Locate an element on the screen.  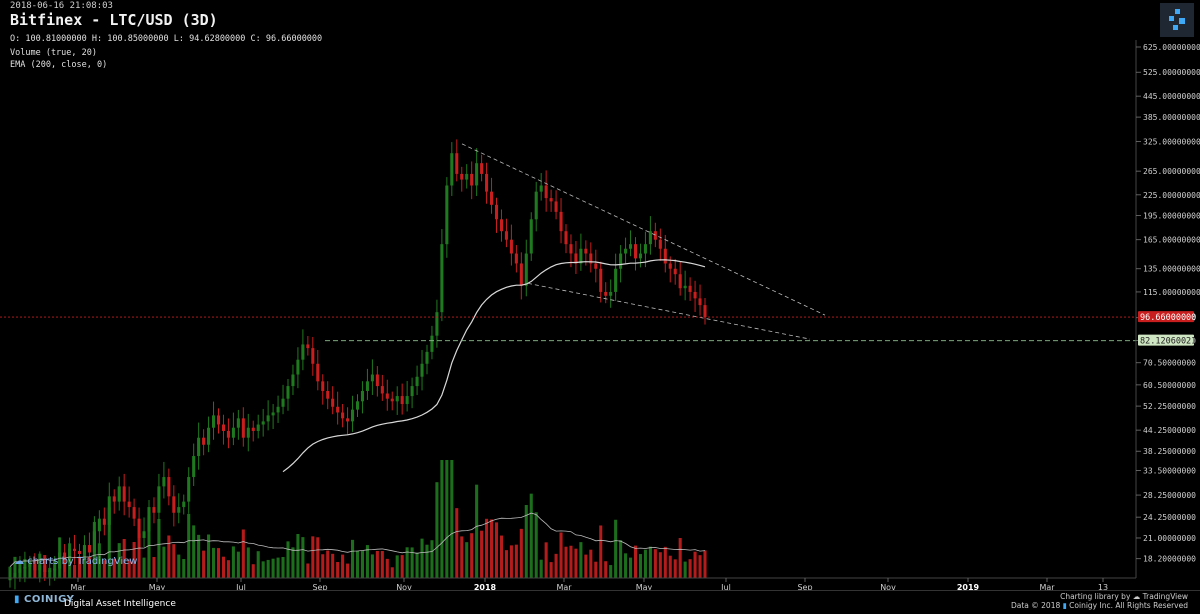
indicator-ema-label: EMA (200, close, 0) is located at coordinates (59, 65).